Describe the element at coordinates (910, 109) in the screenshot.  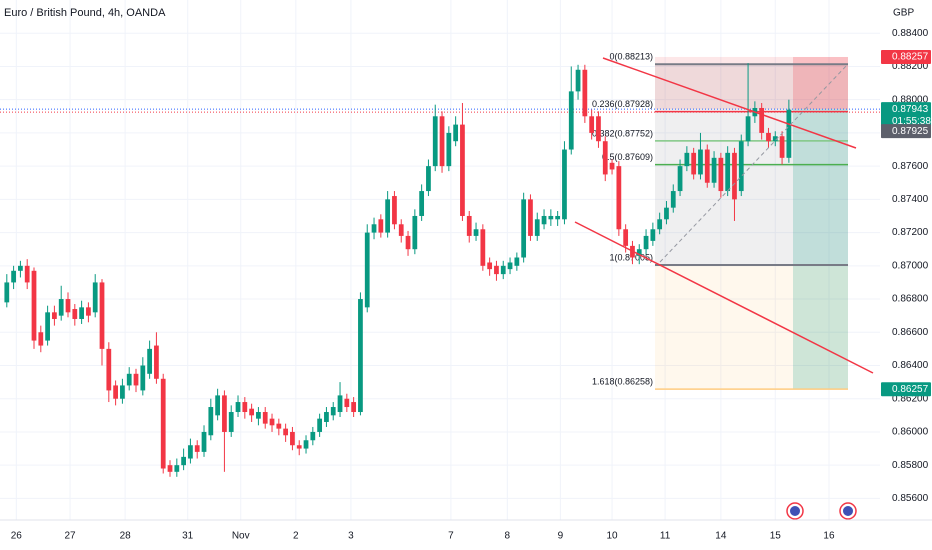
I see `price-badge-label: 0.87943` at that location.